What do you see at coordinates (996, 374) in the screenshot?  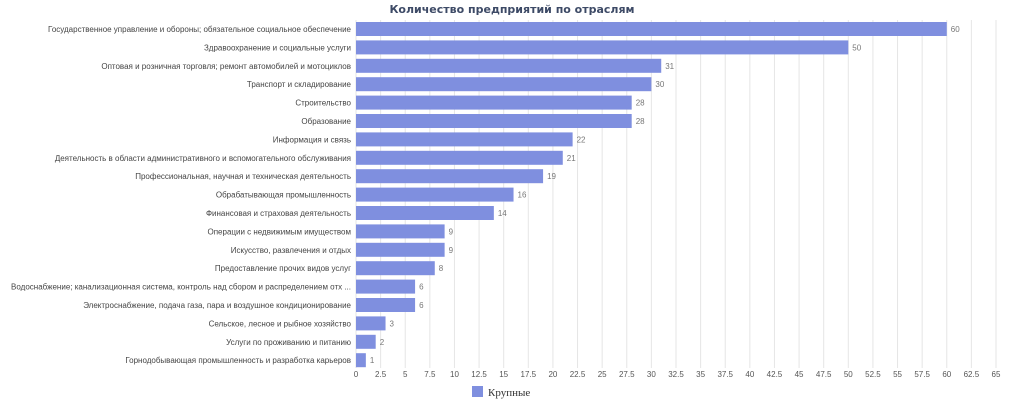 I see `x-tick-label: 65` at bounding box center [996, 374].